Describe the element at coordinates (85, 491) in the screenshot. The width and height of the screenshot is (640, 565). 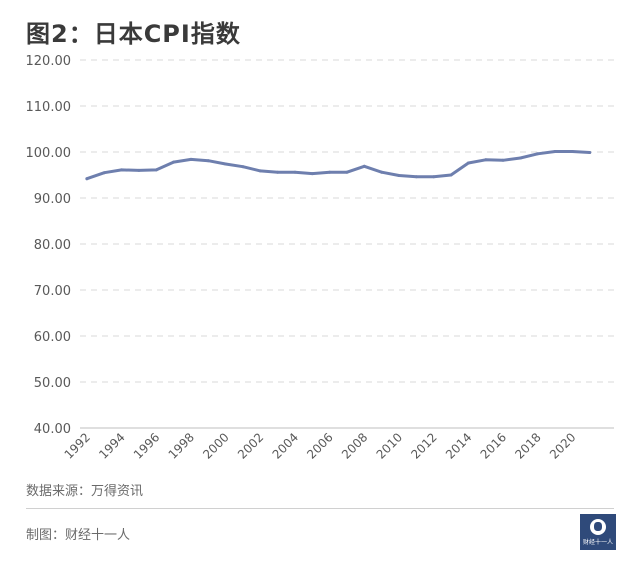
I see `data-source-note: 数据来源：万得资讯` at that location.